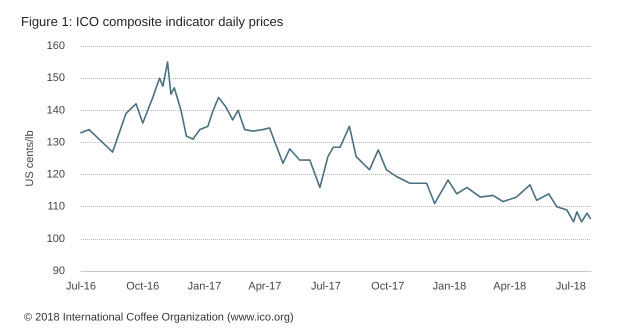 Image resolution: width=644 pixels, height=333 pixels. What do you see at coordinates (30, 158) in the screenshot?
I see `y-axis-title: US cents/lb` at bounding box center [30, 158].